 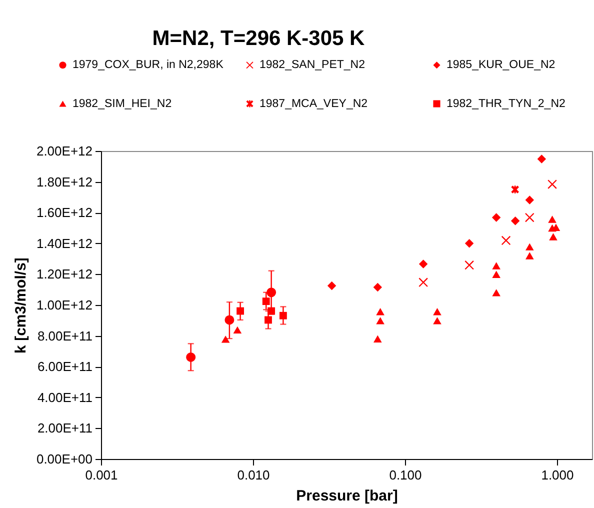 I want to click on y-tick-label: 4.00E+11, so click(x=64, y=397).